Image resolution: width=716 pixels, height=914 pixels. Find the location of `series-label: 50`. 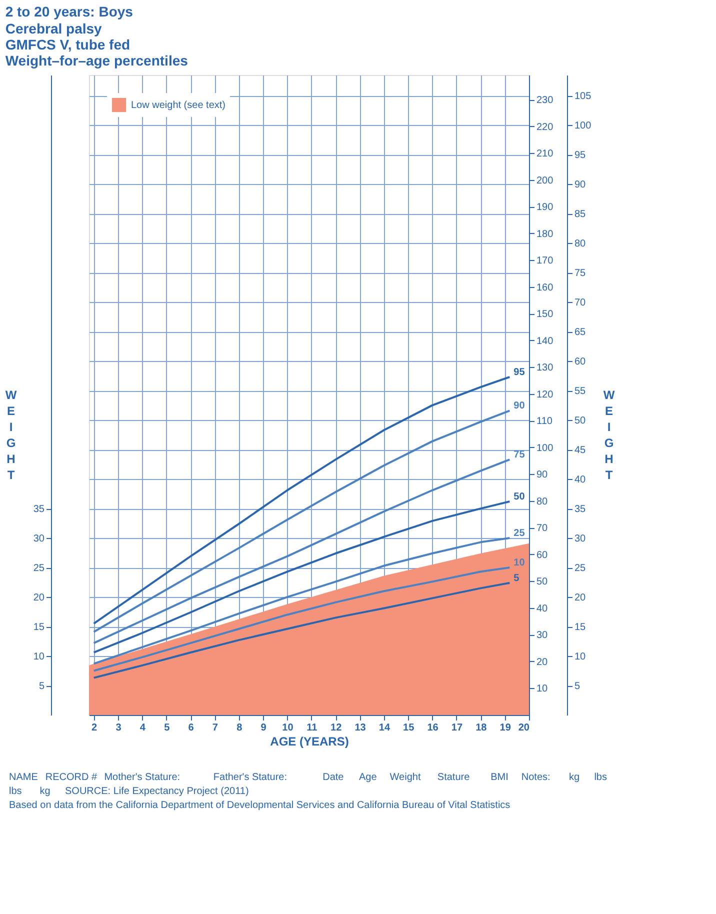

series-label: 50 is located at coordinates (520, 496).